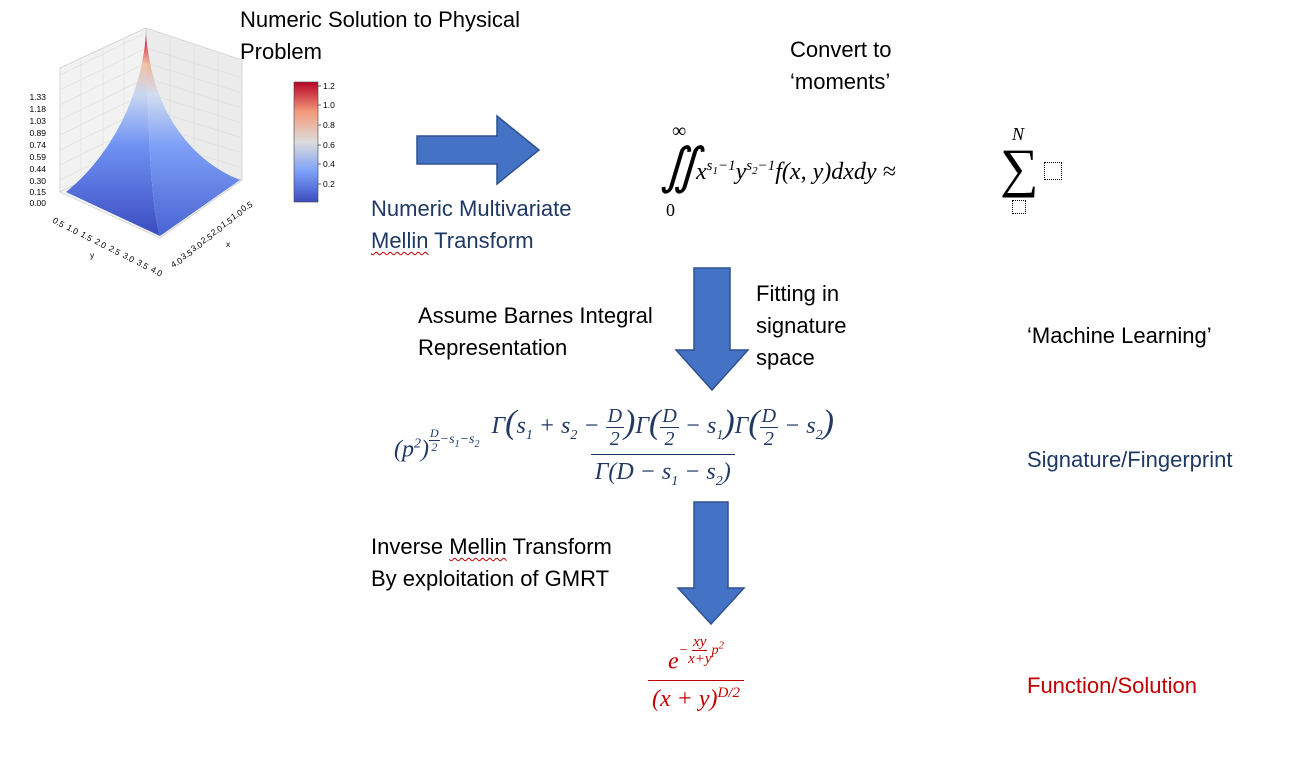 The image size is (1294, 767). I want to click on numeric-solution-line1: Numeric Solution to Physical, so click(380, 19).